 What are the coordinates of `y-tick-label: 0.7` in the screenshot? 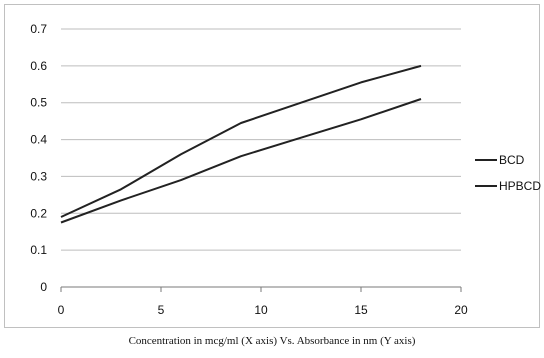 It's located at (38, 29).